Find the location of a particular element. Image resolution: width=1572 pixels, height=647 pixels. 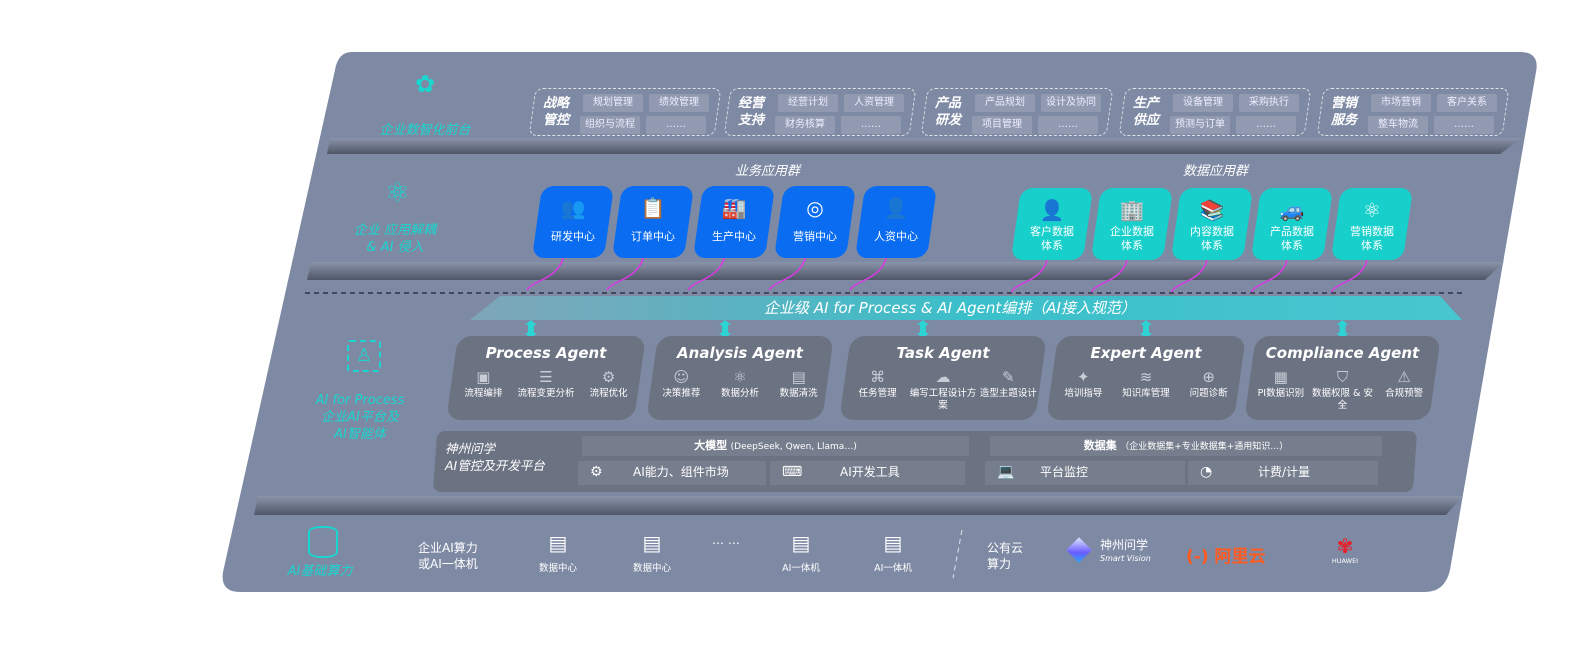

alert-icon: ⚠ is located at coordinates (1404, 377).